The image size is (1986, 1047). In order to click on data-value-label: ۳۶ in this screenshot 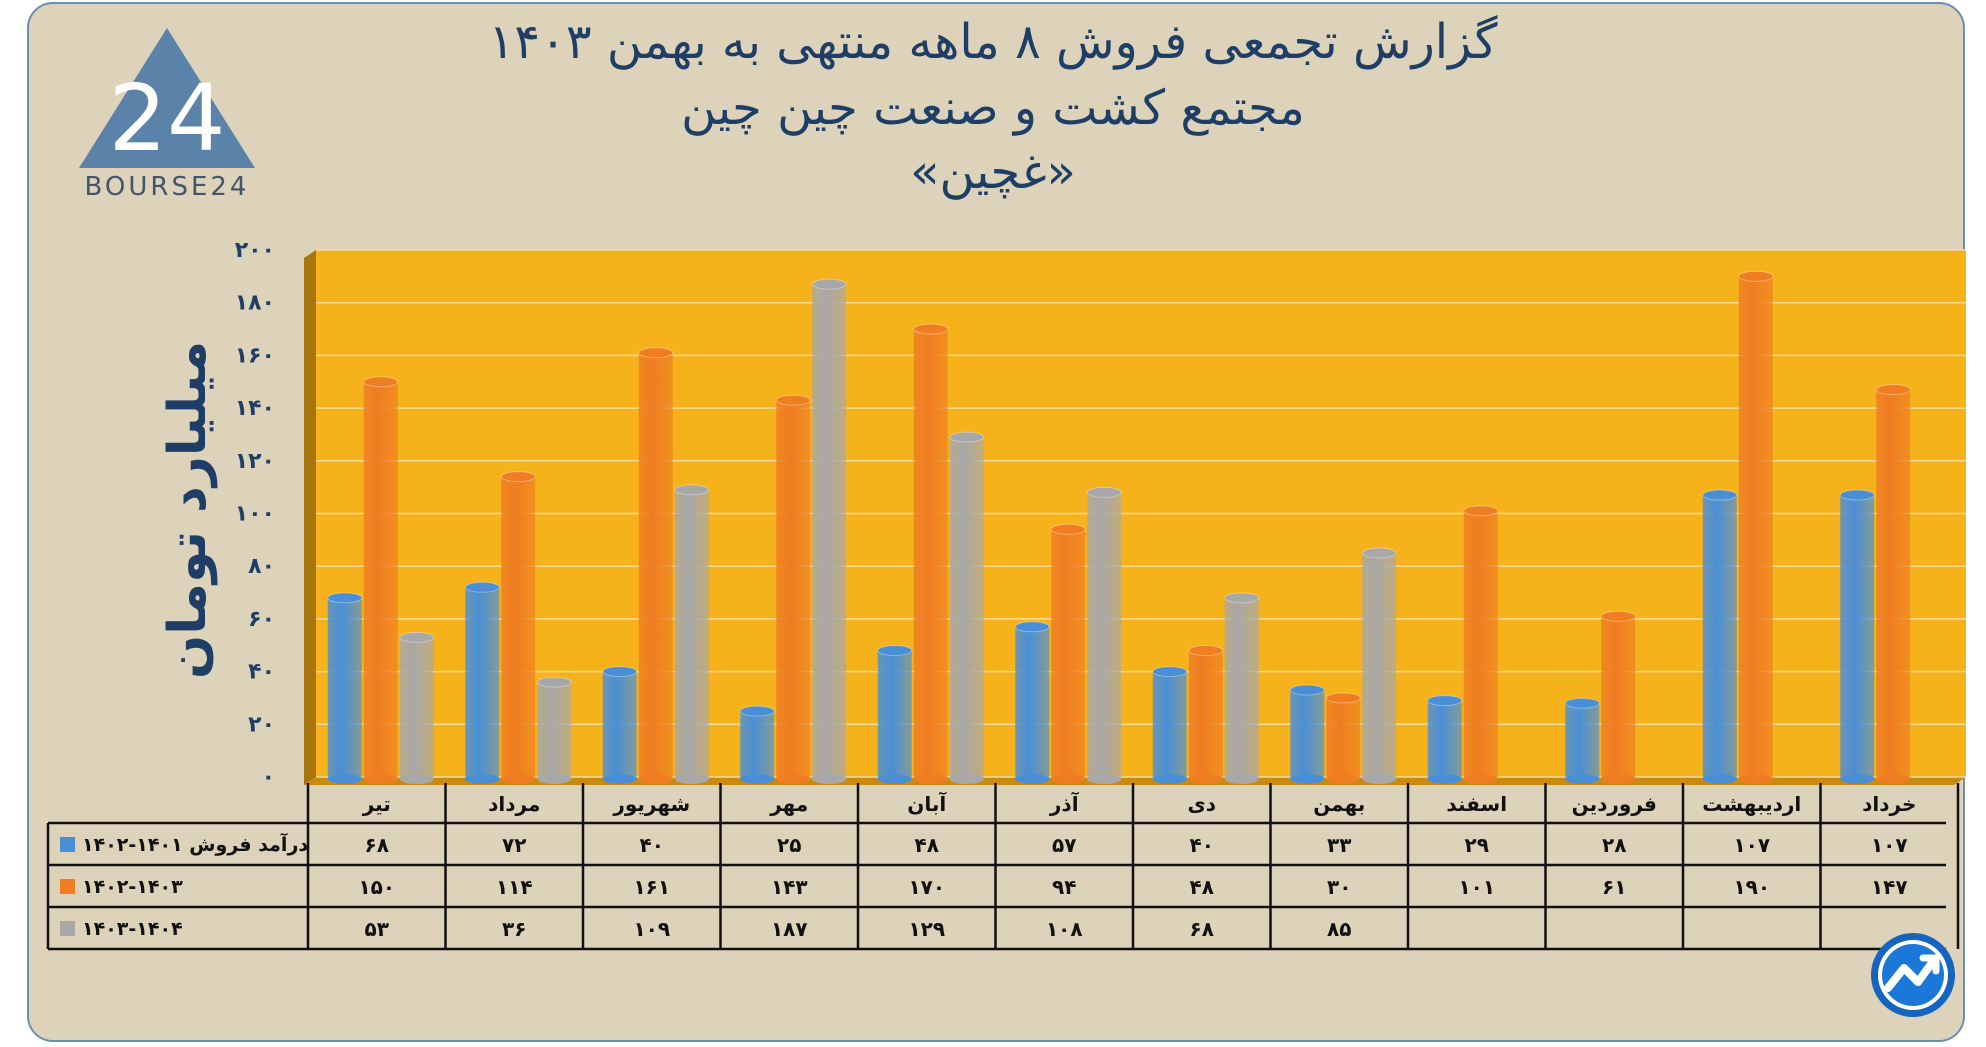, I will do `click(514, 929)`.